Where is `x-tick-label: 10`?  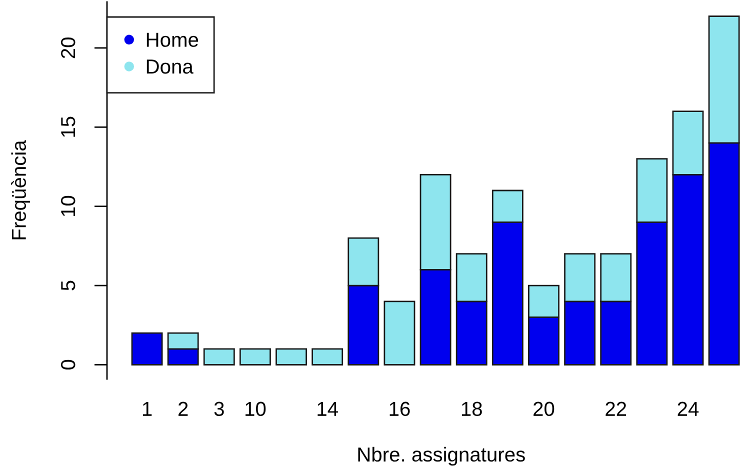
x-tick-label: 10 is located at coordinates (256, 409).